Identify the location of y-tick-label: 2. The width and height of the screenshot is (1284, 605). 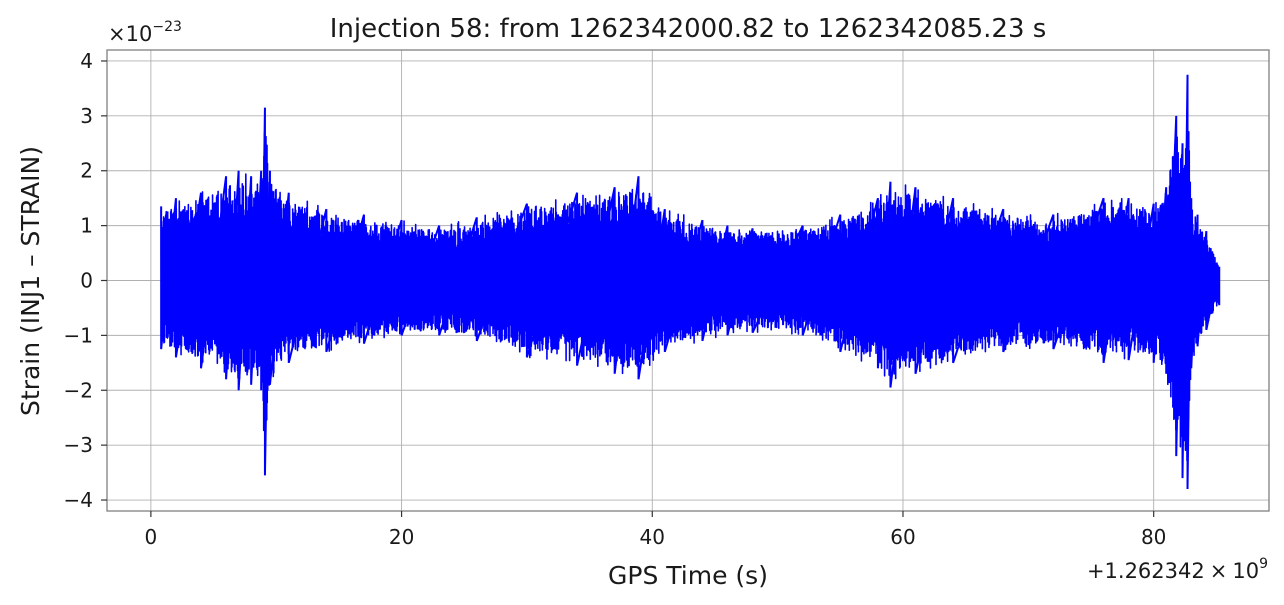
(86, 171).